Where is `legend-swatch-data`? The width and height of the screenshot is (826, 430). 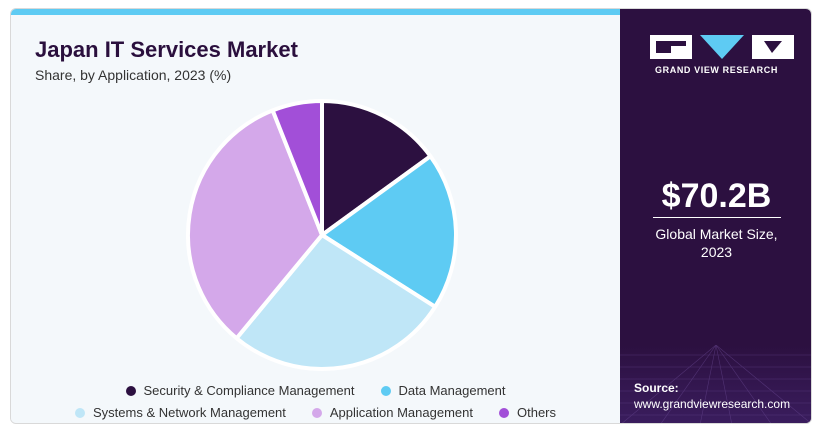 legend-swatch-data is located at coordinates (385, 390).